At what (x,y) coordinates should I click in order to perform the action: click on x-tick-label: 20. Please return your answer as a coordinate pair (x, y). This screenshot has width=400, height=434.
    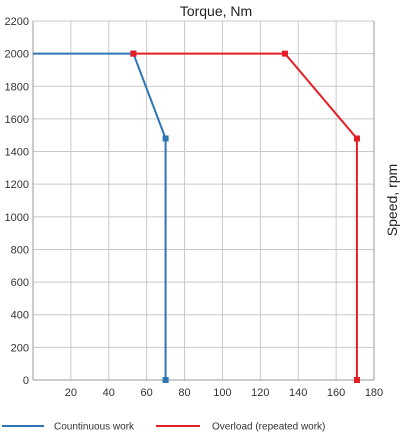
    Looking at the image, I should click on (71, 393).